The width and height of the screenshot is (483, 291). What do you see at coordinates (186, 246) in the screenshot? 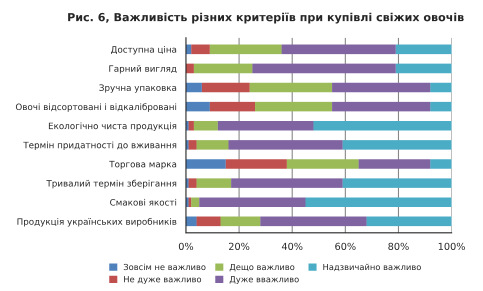
I see `x-tick-label: 0%` at bounding box center [186, 246].